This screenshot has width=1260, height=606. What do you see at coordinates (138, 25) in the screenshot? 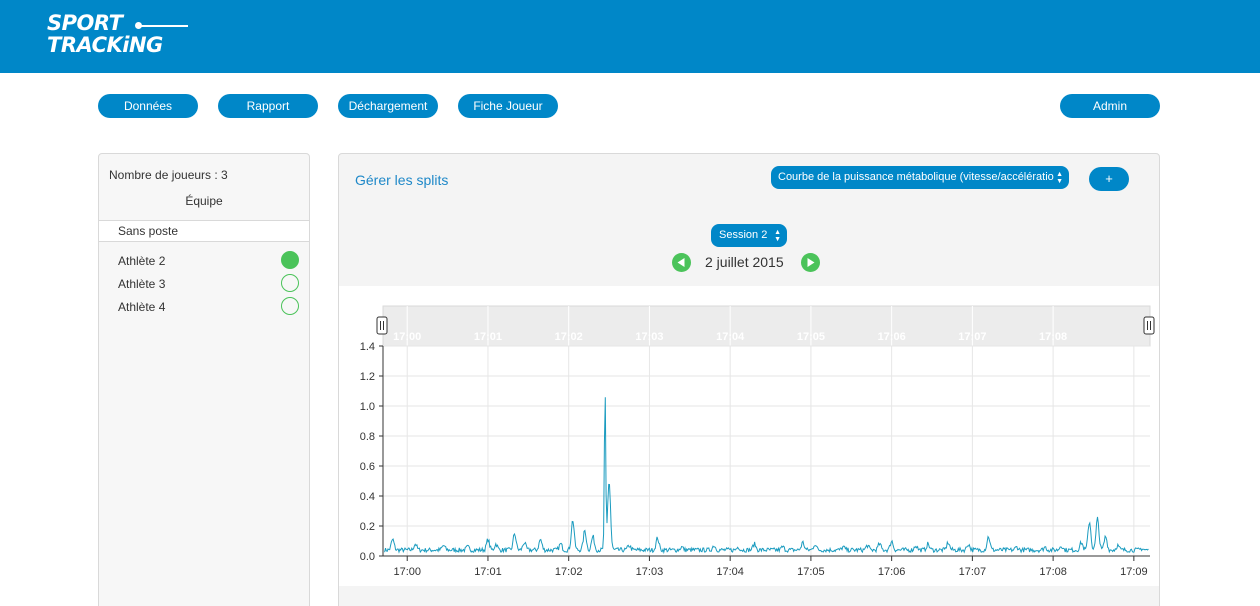
I see `logo-dot` at bounding box center [138, 25].